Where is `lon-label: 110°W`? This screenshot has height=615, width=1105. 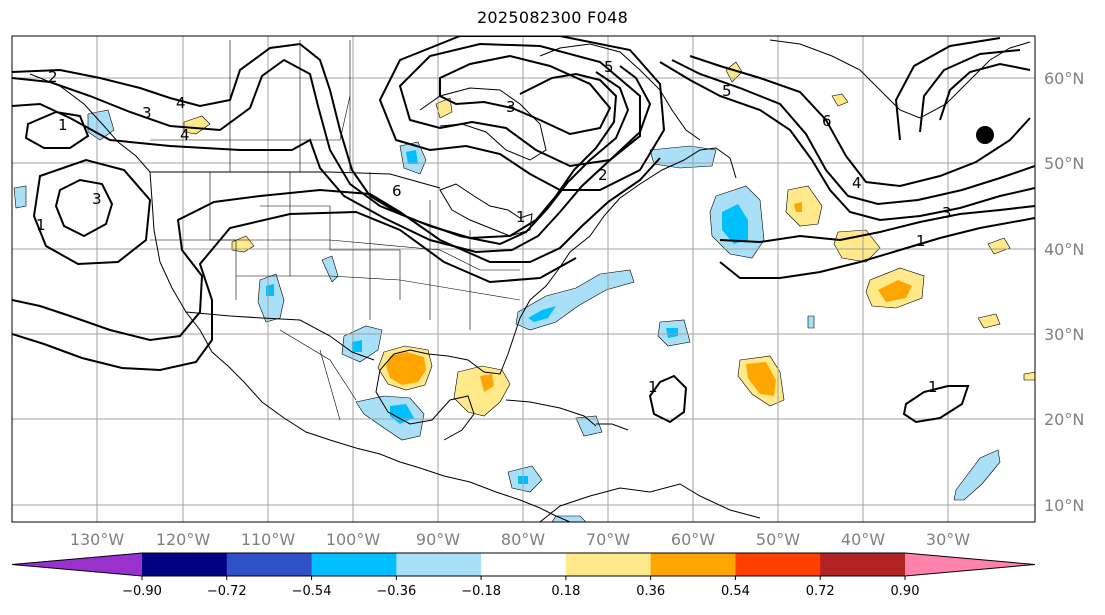
lon-label: 110°W is located at coordinates (268, 539).